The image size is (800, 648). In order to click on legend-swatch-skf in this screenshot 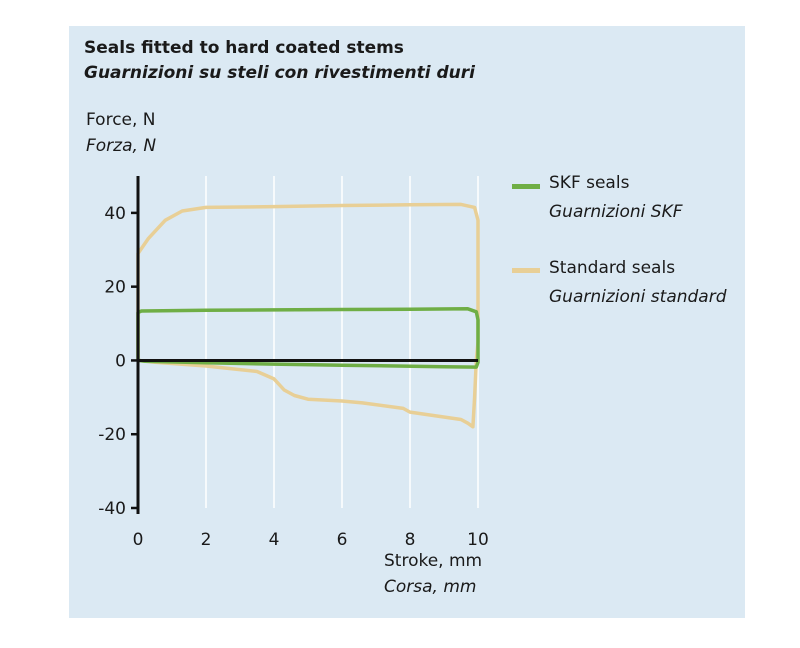, I will do `click(526, 186)`.